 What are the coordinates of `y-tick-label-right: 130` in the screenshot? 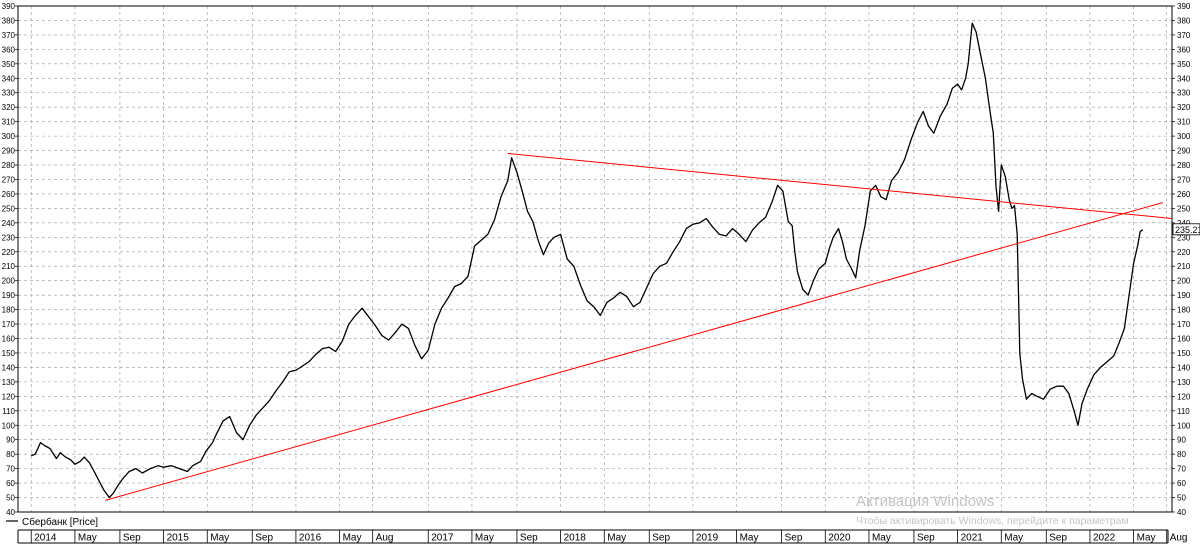 It's located at (1184, 382).